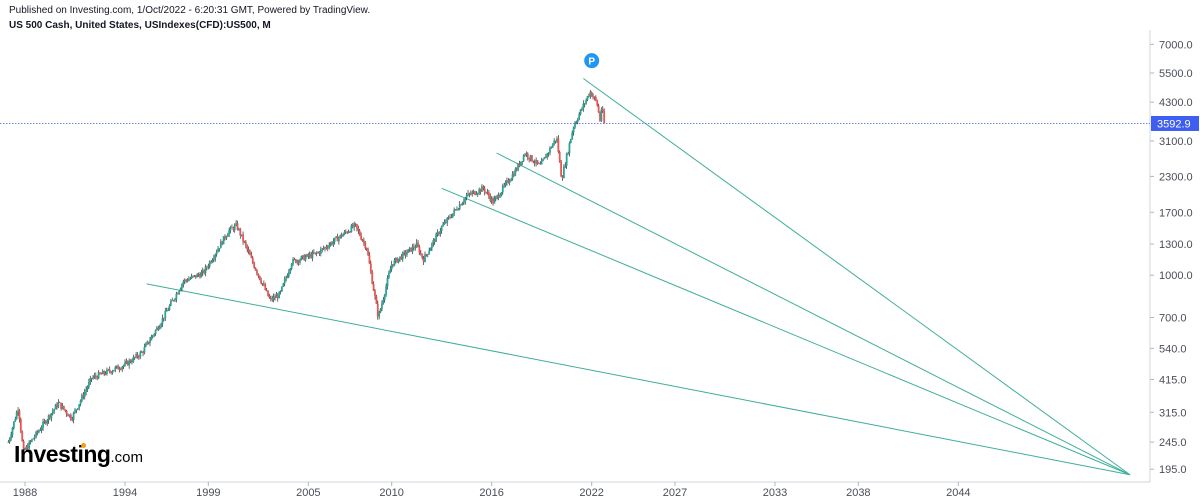 The width and height of the screenshot is (1200, 501). I want to click on y-tick-label: 1300.0, so click(1176, 245).